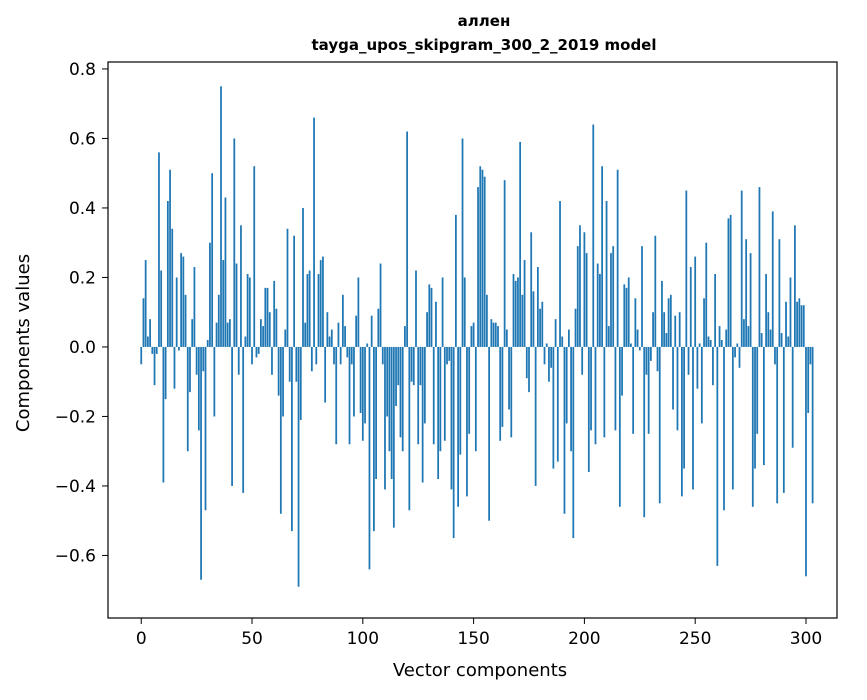  What do you see at coordinates (75, 556) in the screenshot?
I see `y-tick-label: −0.6` at bounding box center [75, 556].